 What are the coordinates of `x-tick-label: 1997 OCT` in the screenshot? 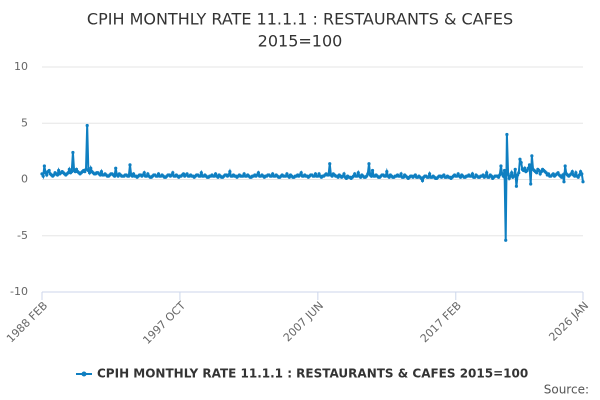 It's located at (164, 323).